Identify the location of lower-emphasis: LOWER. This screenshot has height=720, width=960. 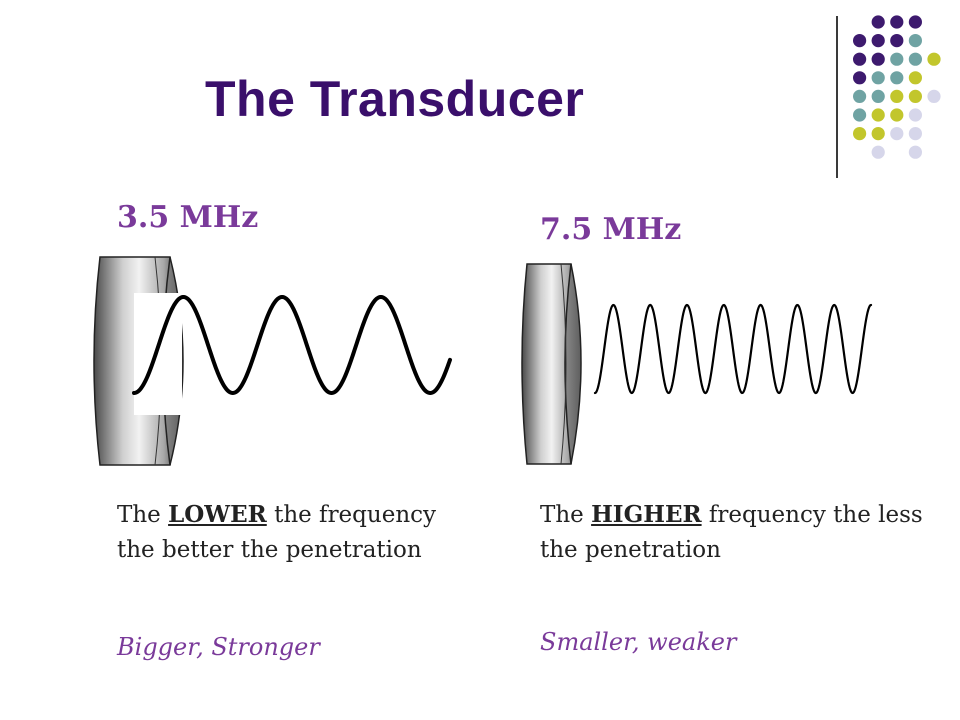
(217, 514).